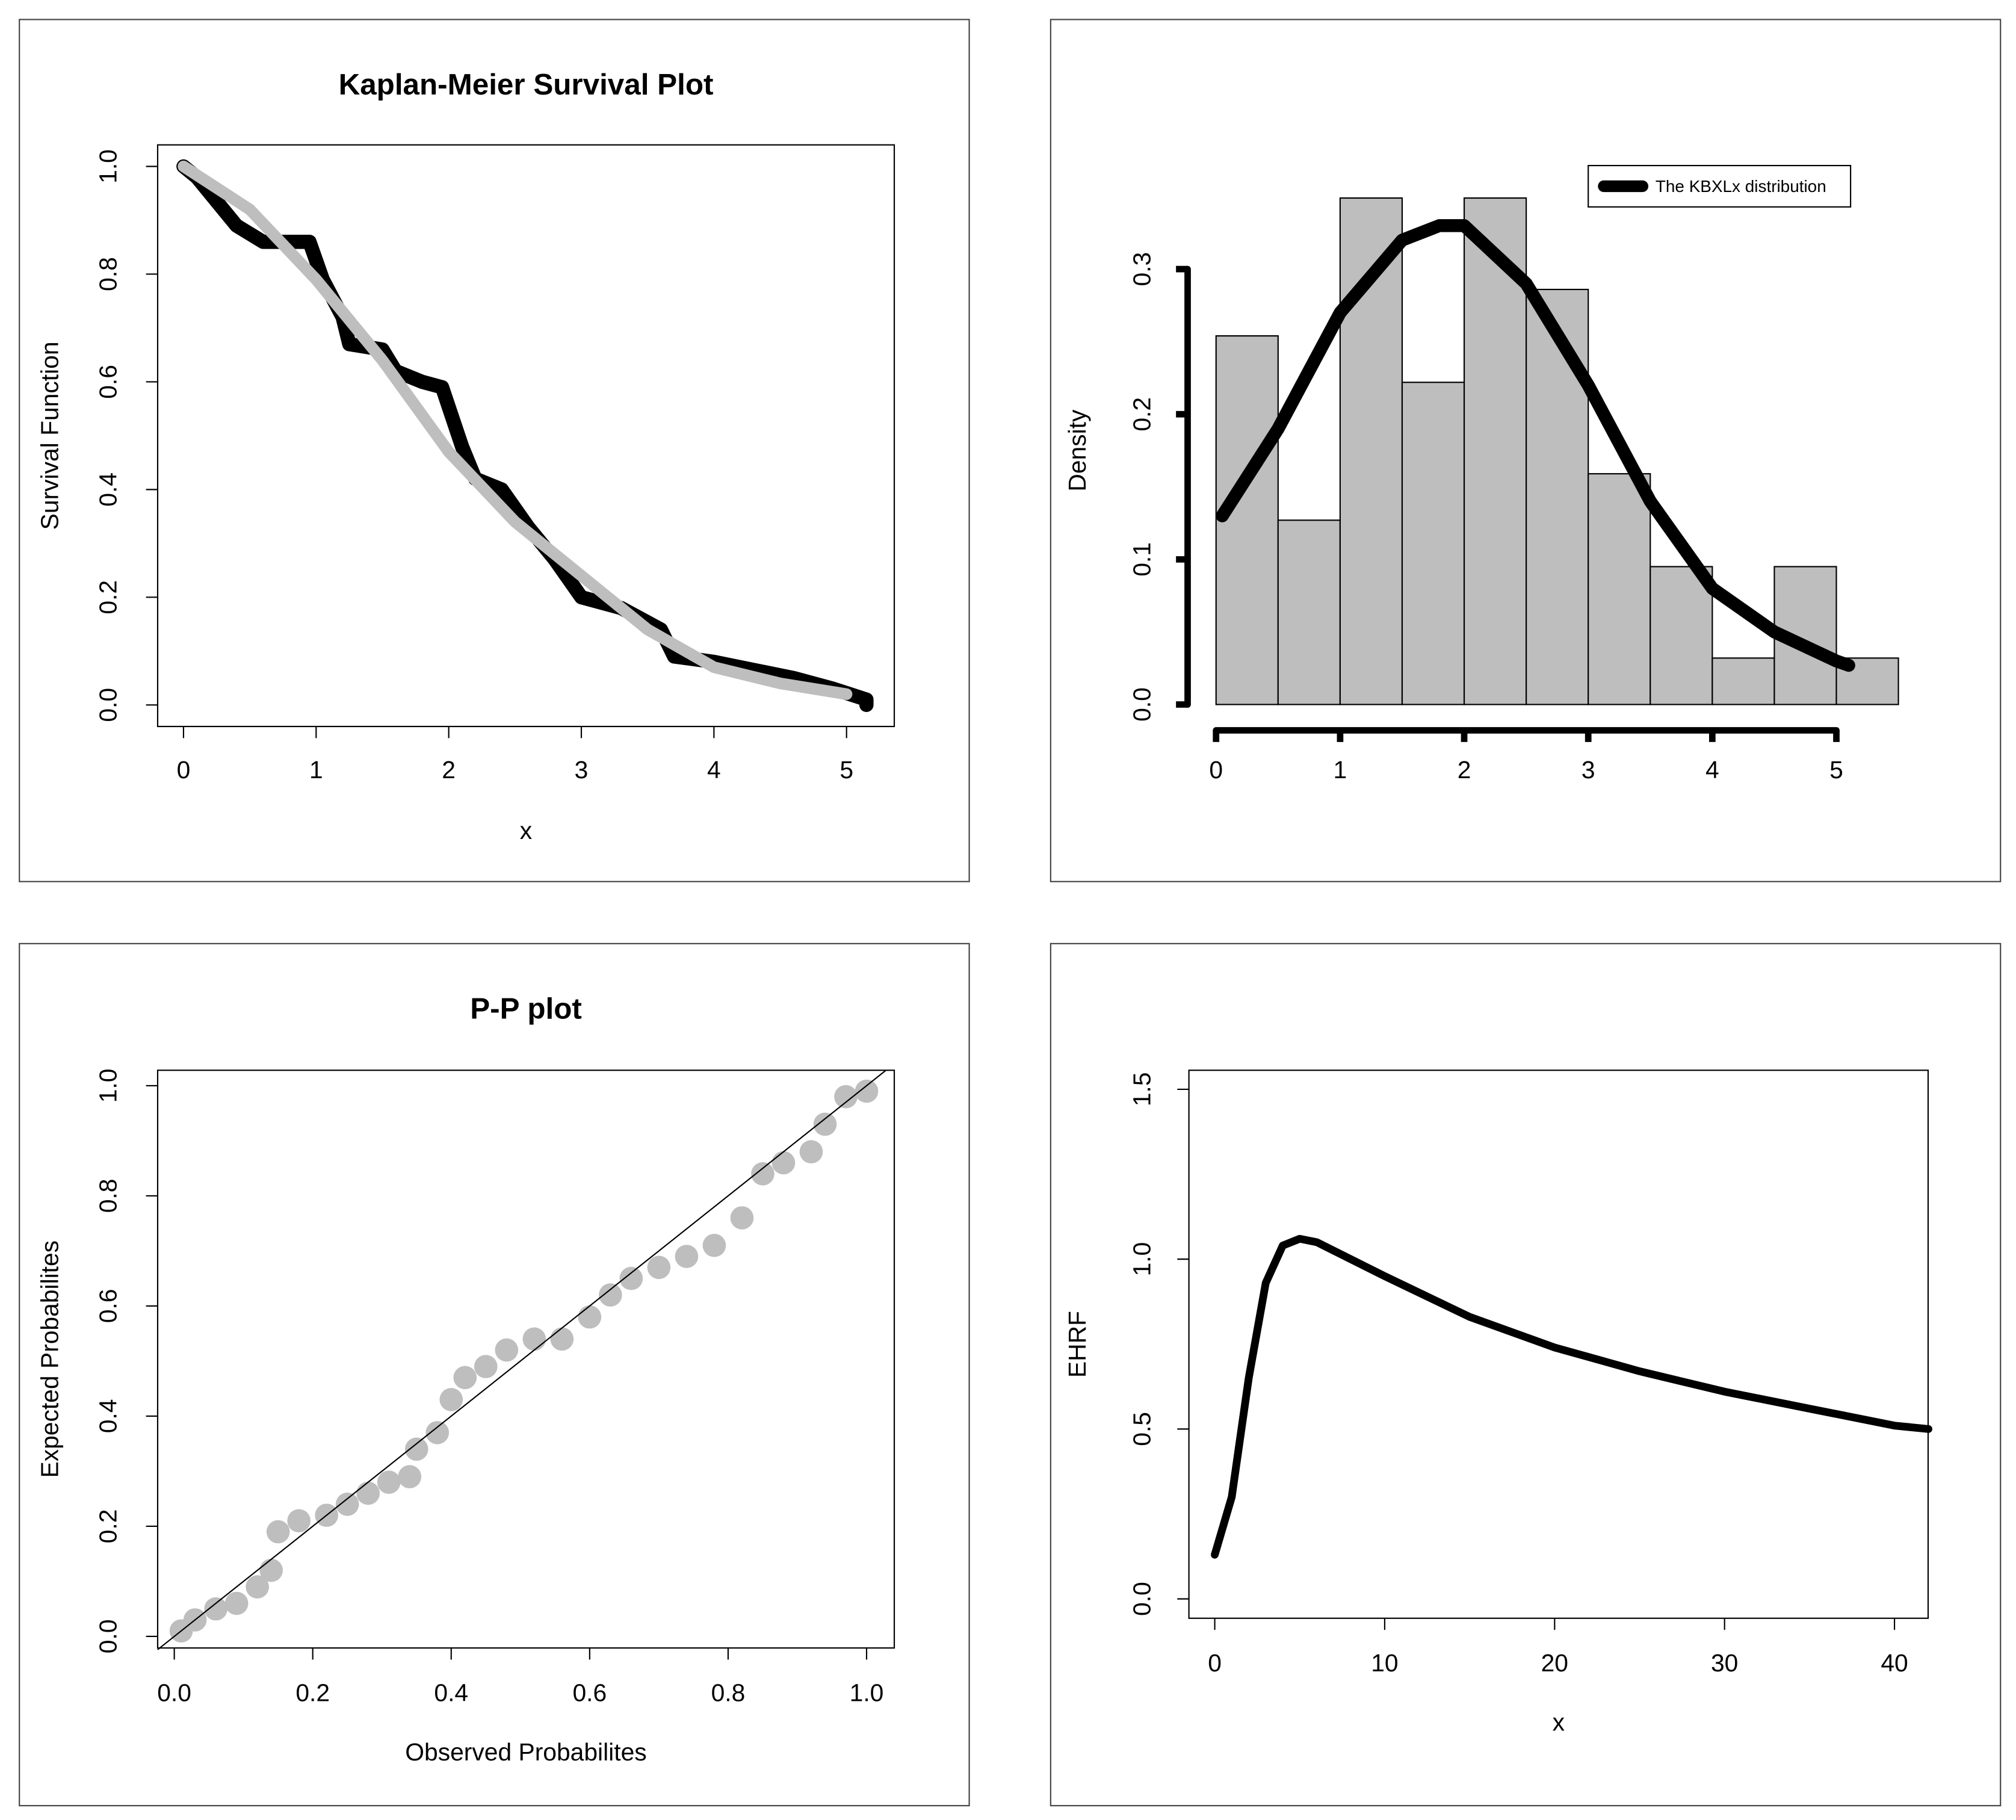 The width and height of the screenshot is (2016, 1820). What do you see at coordinates (729, 1692) in the screenshot?
I see `x-tick-label: 0.8` at bounding box center [729, 1692].